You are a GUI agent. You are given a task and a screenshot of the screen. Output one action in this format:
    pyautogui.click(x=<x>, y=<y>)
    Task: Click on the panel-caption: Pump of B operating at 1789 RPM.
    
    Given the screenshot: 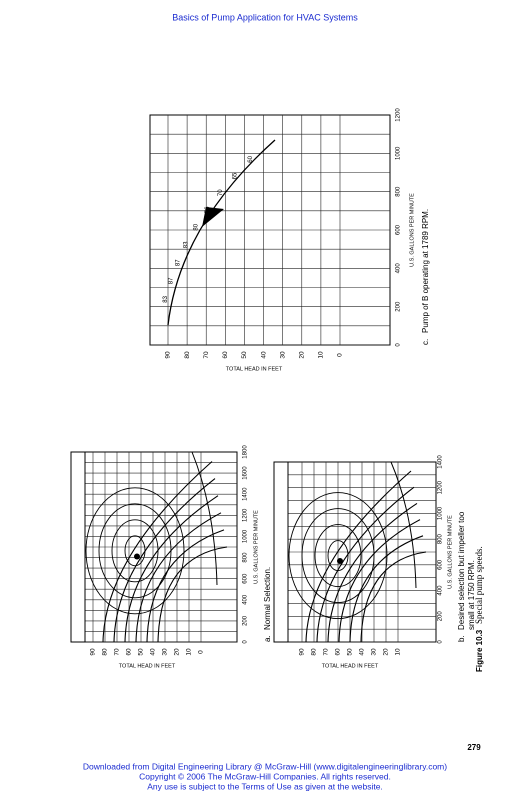 What is the action you would take?
    pyautogui.click(x=425, y=271)
    